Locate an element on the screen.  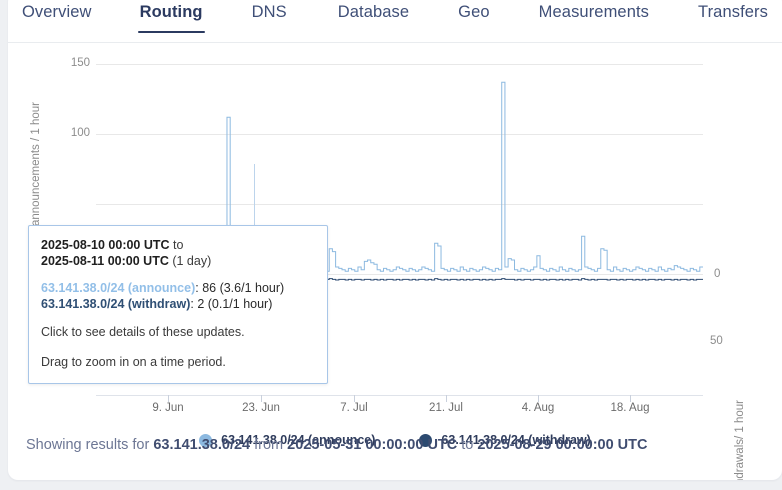
tab-transfers-label: Transfers is located at coordinates (733, 12).